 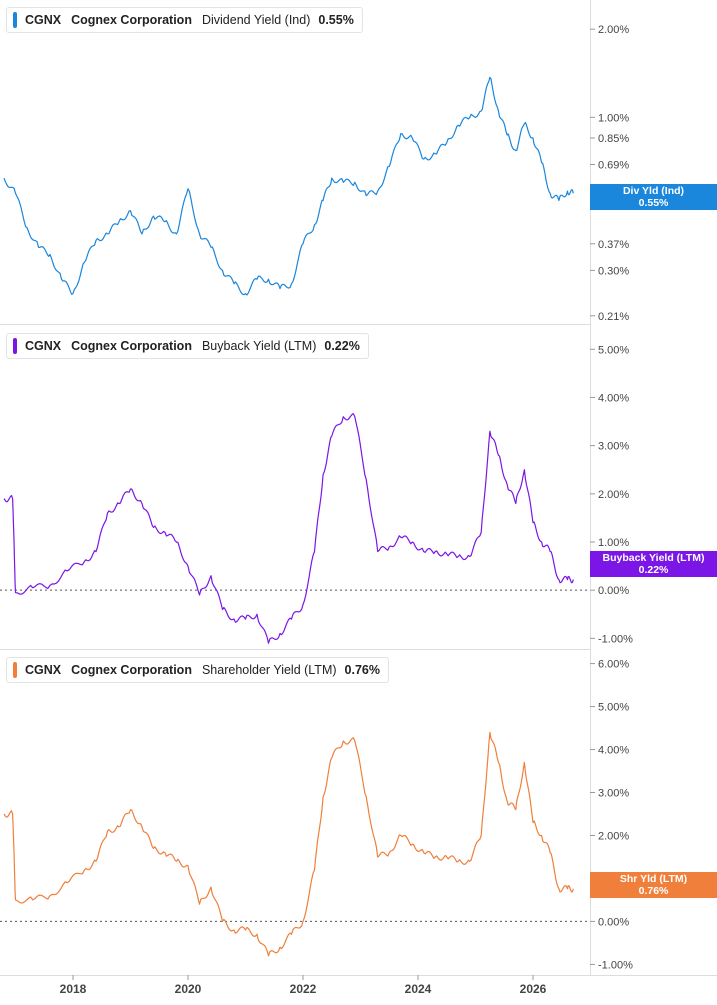 What do you see at coordinates (653, 558) in the screenshot?
I see `value-tag-label: Buyback Yield (LTM)` at bounding box center [653, 558].